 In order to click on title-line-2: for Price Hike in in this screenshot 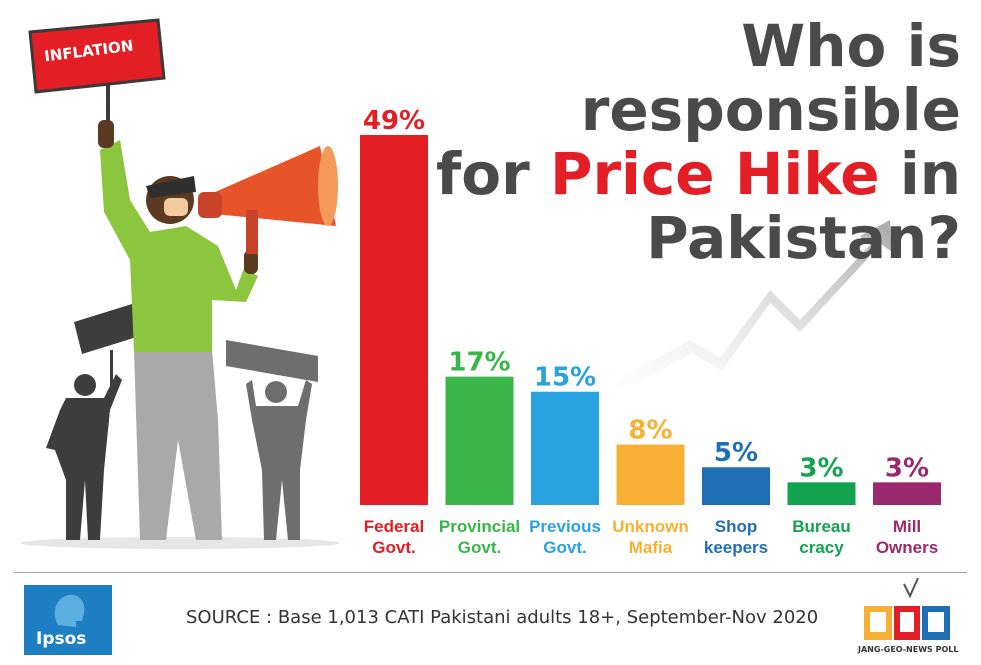, I will do `click(661, 174)`.